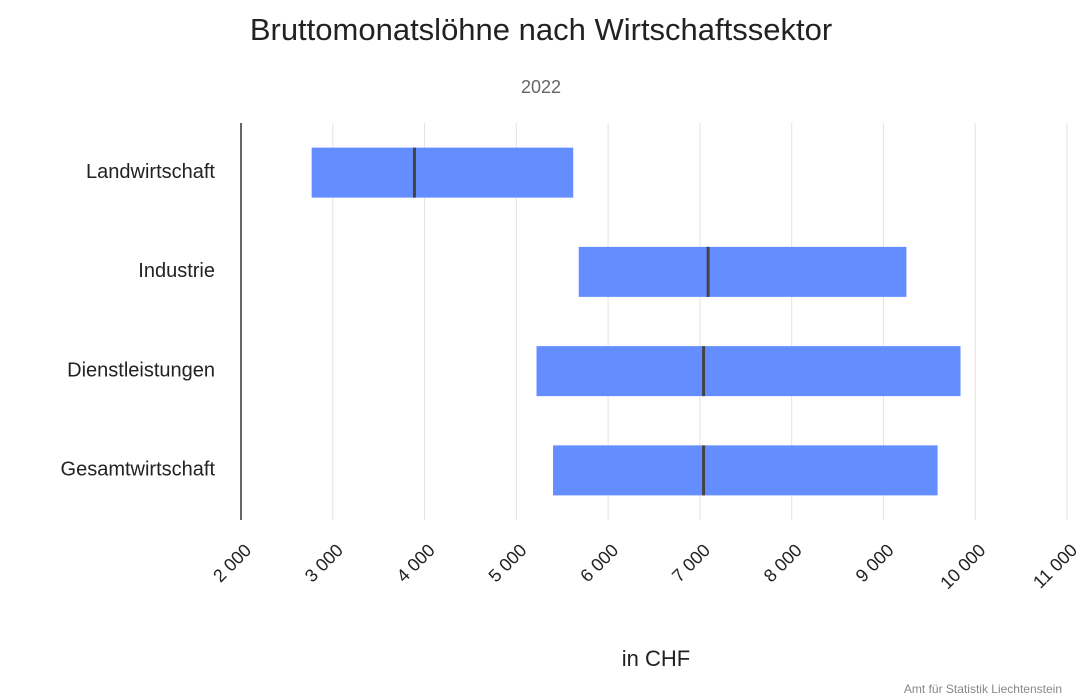 The image size is (1082, 699). I want to click on y-tick-label: Landwirtschaft, so click(150, 172).